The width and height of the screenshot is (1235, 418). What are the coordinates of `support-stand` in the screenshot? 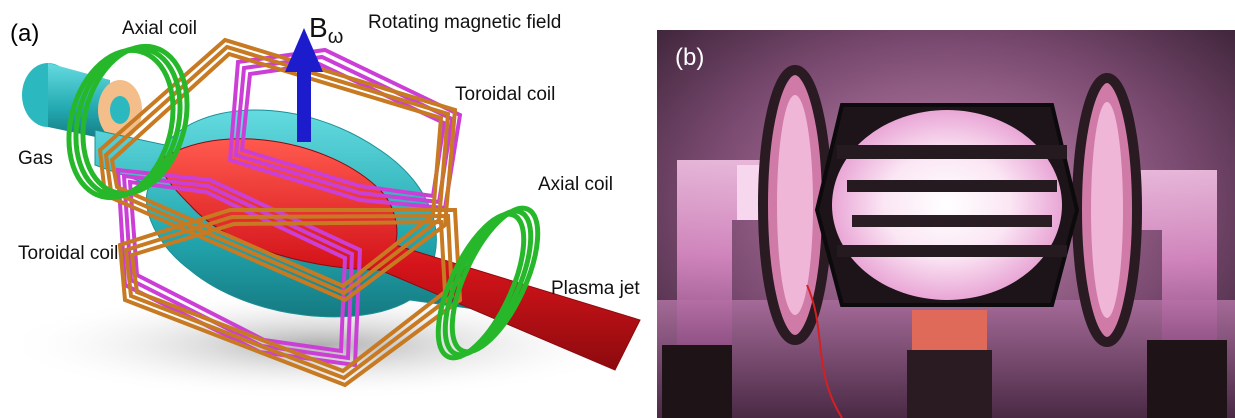 It's located at (949, 384).